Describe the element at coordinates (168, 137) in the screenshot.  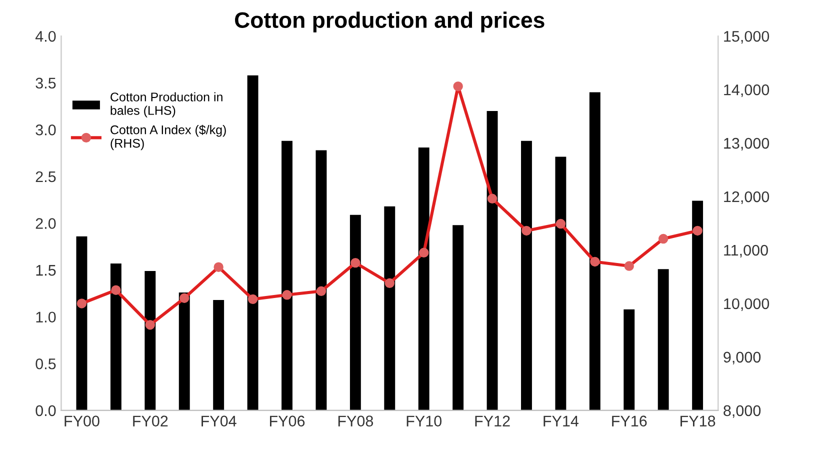
I see `legend-label: Cotton A Index ($/kg) (RHS)` at that location.